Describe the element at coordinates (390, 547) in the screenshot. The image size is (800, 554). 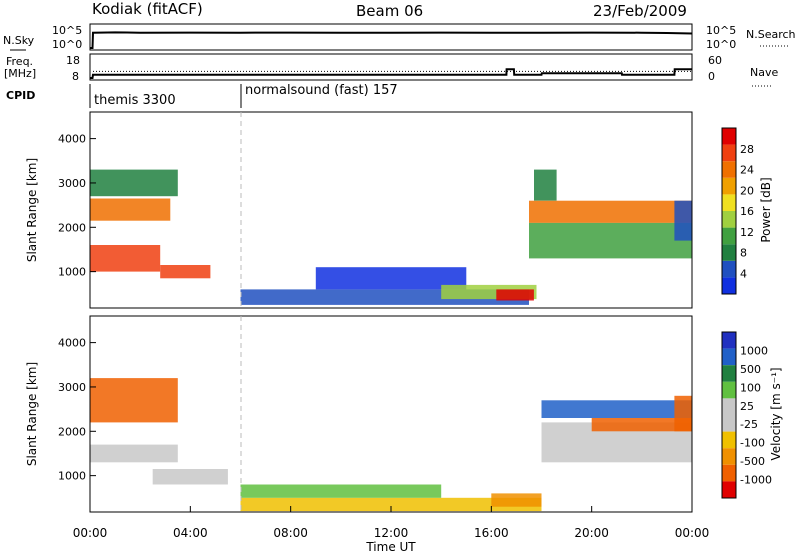
I see `time-xlabel: Time UT` at that location.